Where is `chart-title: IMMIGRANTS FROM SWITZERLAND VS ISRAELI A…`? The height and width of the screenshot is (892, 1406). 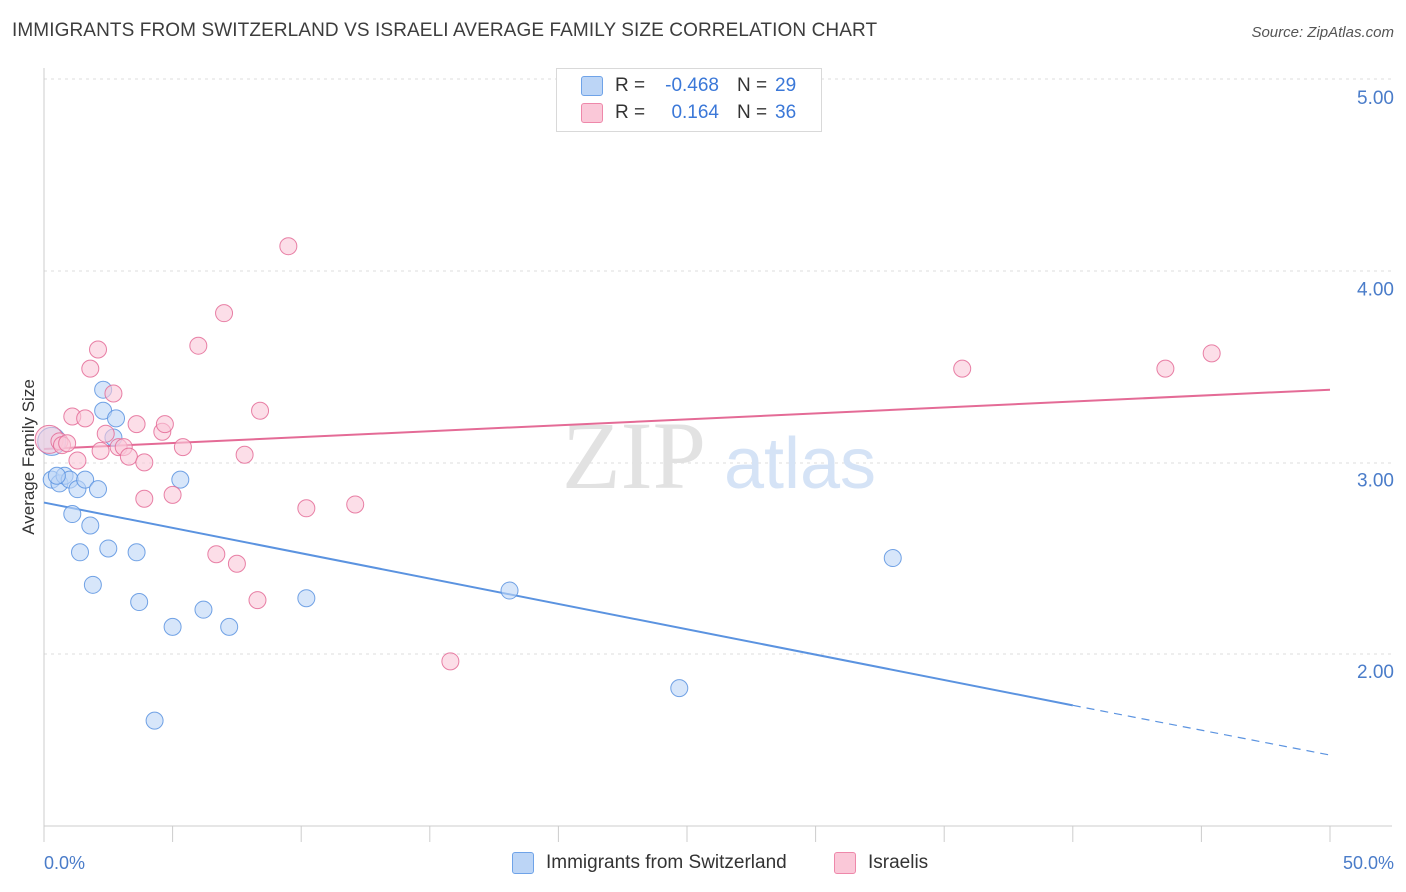 chart-title: IMMIGRANTS FROM SWITZERLAND VS ISRAELI A… is located at coordinates (445, 30).